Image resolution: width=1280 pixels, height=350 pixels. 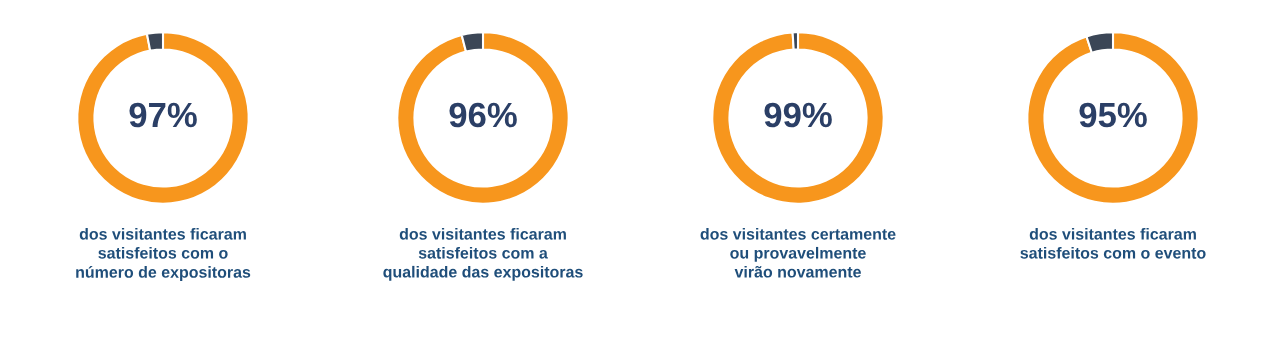 I want to click on text: 99%, so click(x=798, y=115).